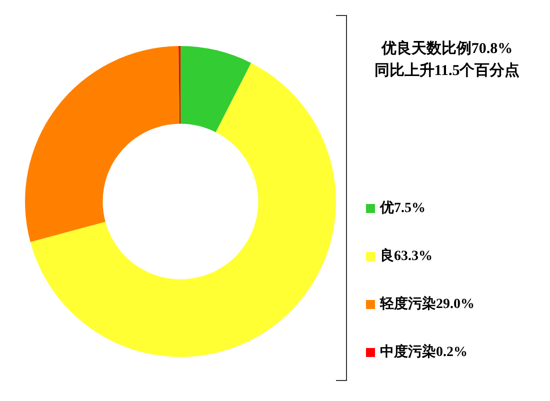 The height and width of the screenshot is (401, 550). I want to click on text: 优良天数比例70.8%, so click(447, 49).